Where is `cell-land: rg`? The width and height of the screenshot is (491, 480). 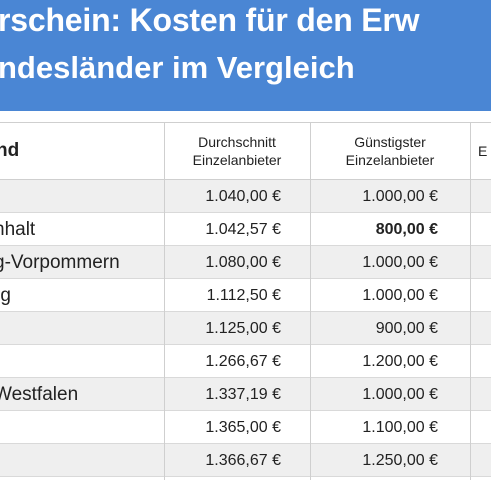 cell-land: rg is located at coordinates (5, 295).